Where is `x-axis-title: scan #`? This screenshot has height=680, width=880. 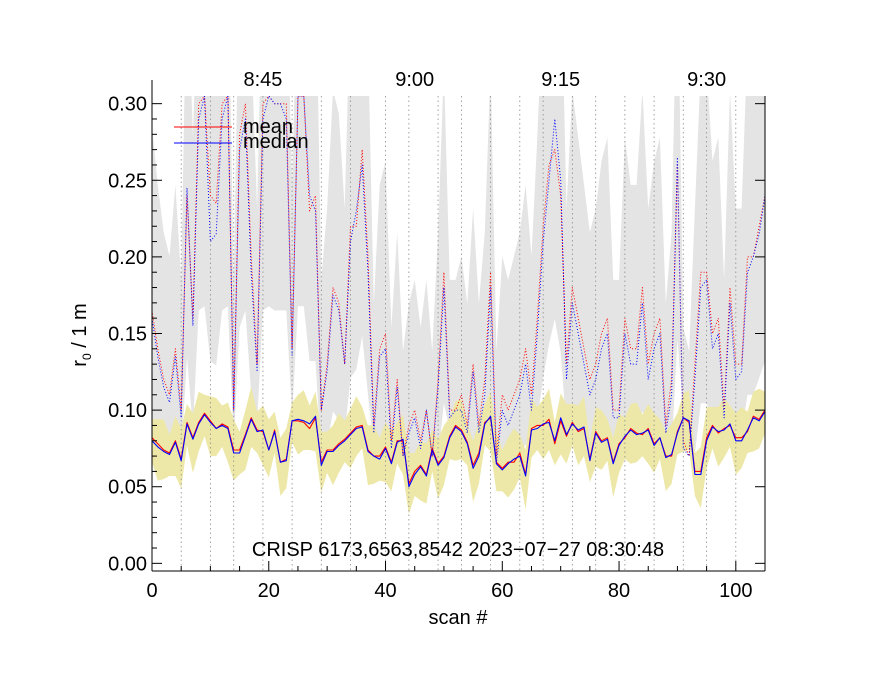 x-axis-title: scan # is located at coordinates (459, 618).